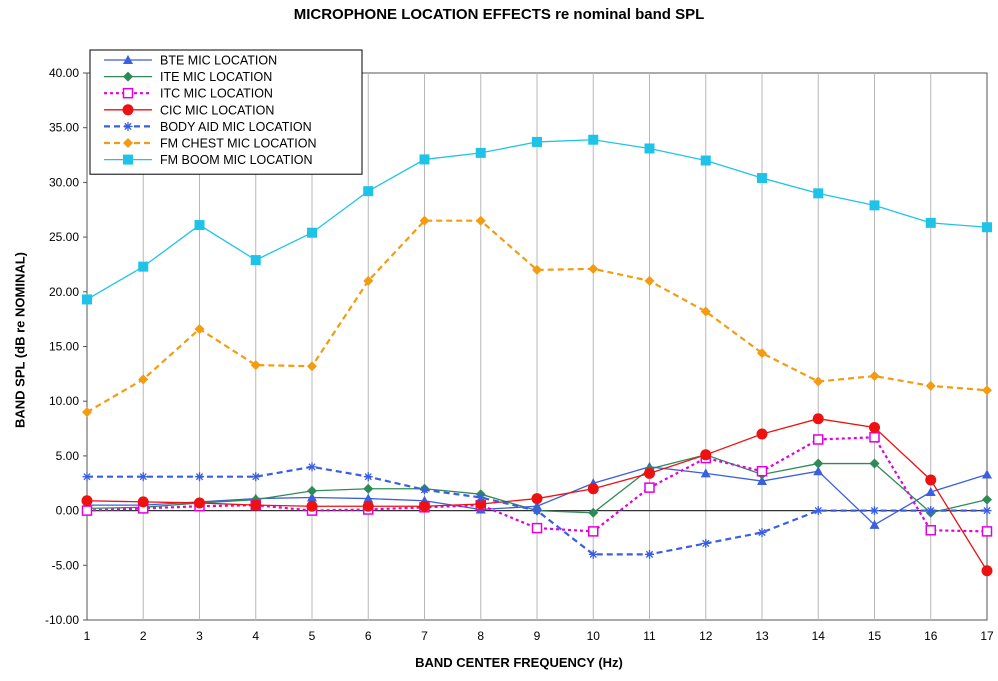 The image size is (998, 681). What do you see at coordinates (64, 347) in the screenshot?
I see `y-tick-label: 15.00` at bounding box center [64, 347].